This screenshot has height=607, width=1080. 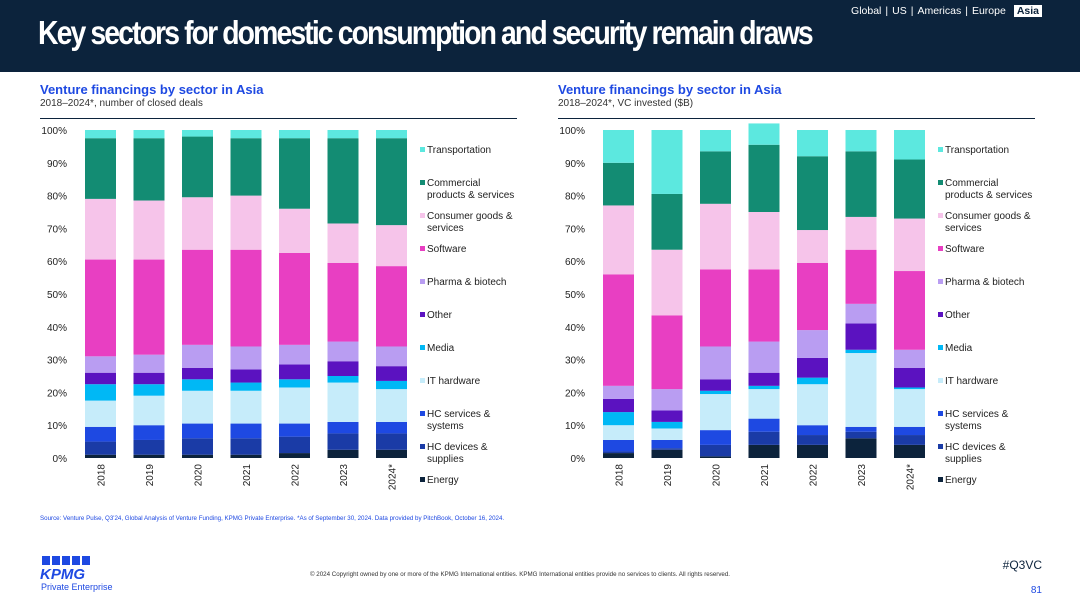 I want to click on hashtag: #Q3VC, so click(x=1022, y=565).